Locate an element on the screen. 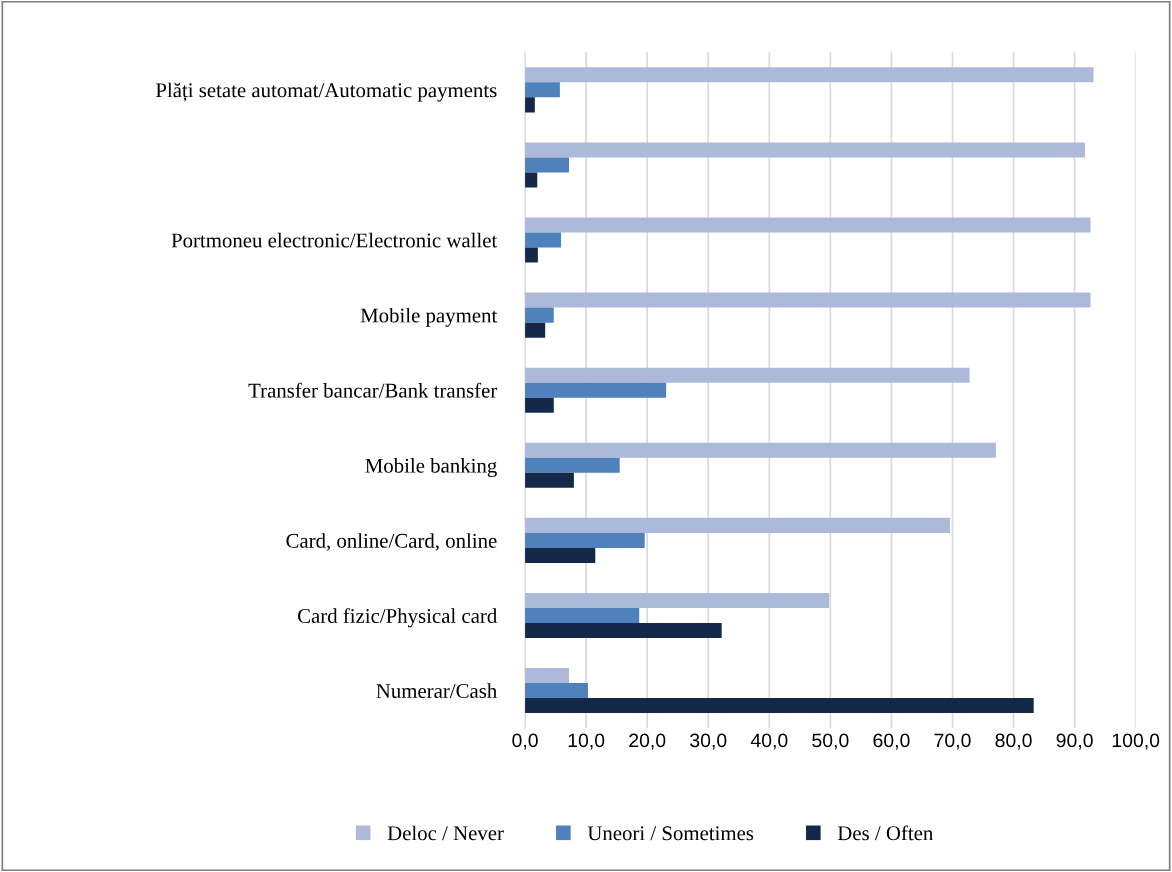  x-tick-label: 10,0 is located at coordinates (586, 741).